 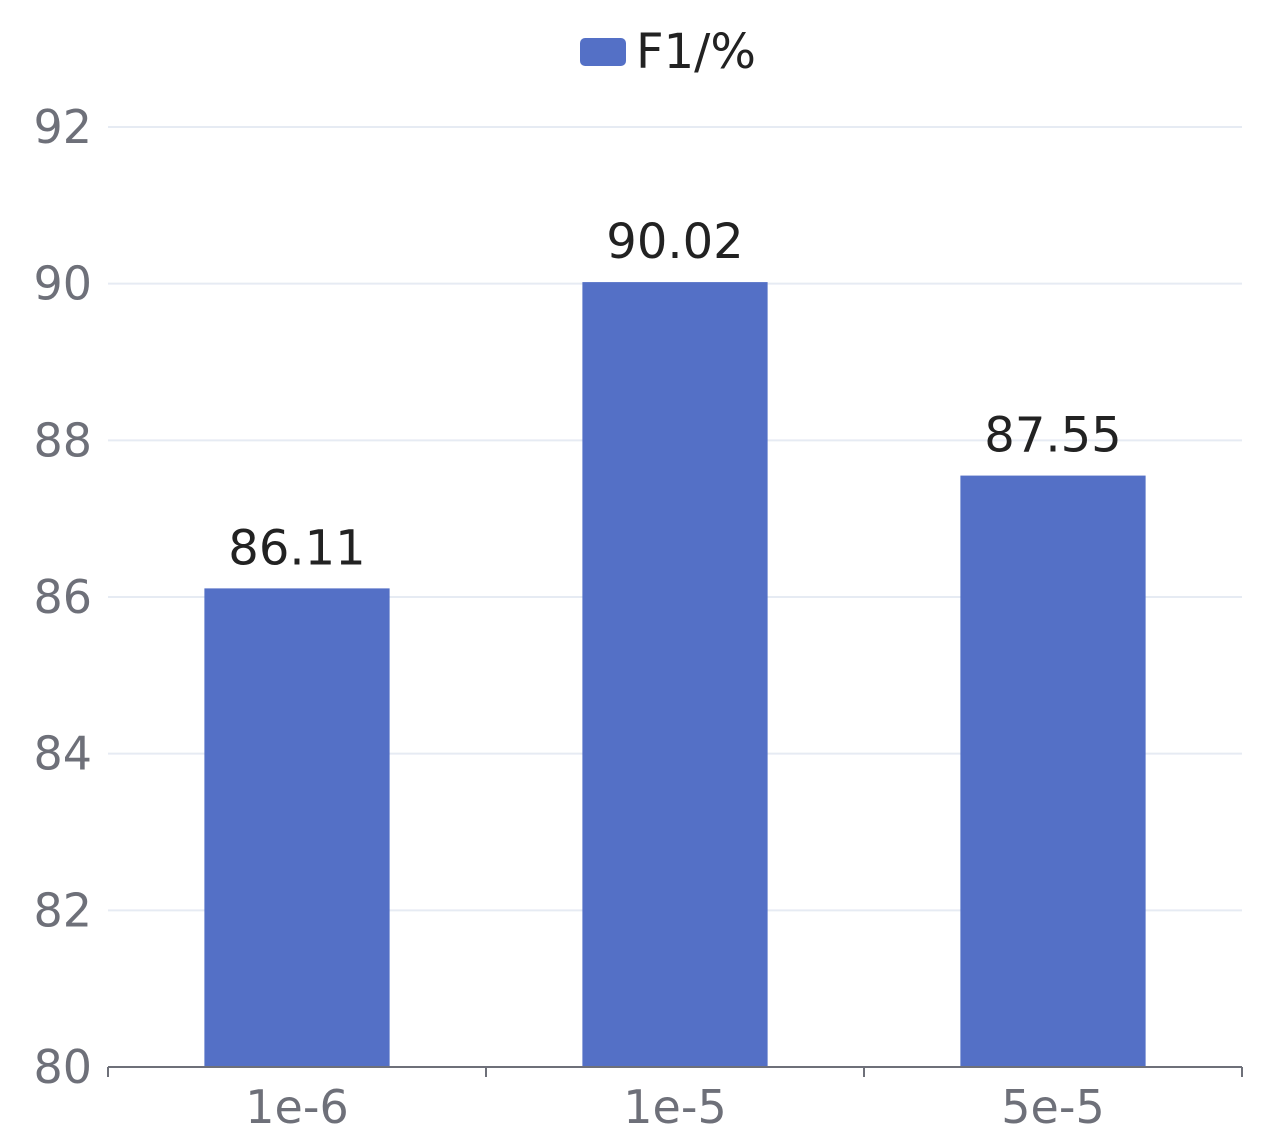 What do you see at coordinates (674, 242) in the screenshot?
I see `data-label-1e-5: 90.02` at bounding box center [674, 242].